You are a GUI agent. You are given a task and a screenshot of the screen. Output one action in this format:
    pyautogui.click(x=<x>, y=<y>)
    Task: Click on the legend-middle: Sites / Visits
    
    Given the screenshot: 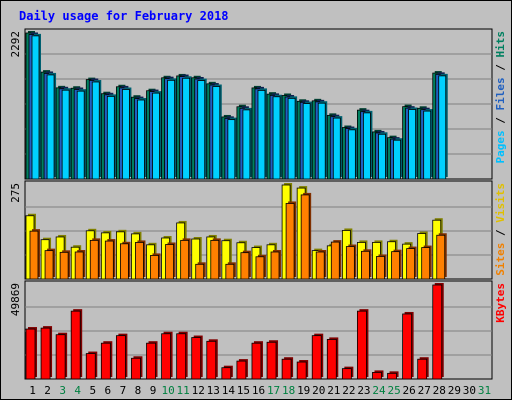 What is the action you would take?
    pyautogui.click(x=500, y=229)
    